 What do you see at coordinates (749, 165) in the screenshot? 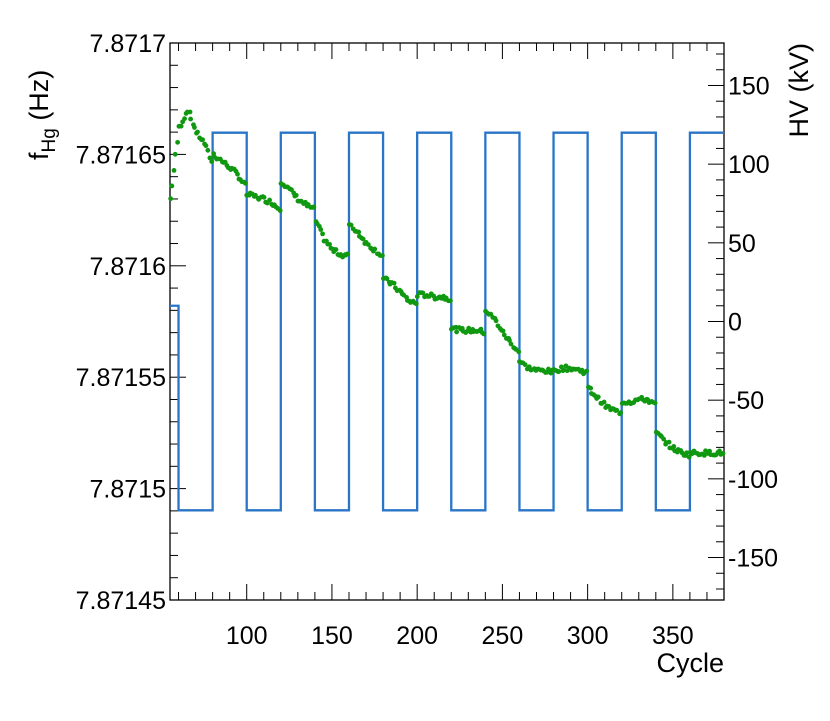
I see `y-right-tick-label: 100` at bounding box center [749, 165].